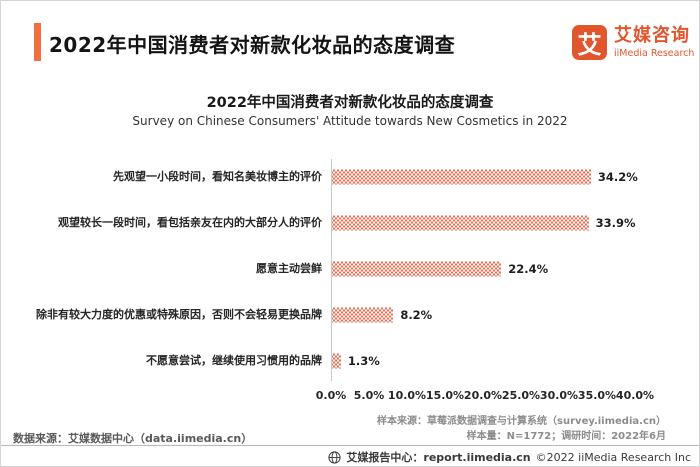 Image resolution: width=700 pixels, height=467 pixels. What do you see at coordinates (589, 42) in the screenshot?
I see `iimedia-logo-icon: 艾` at bounding box center [589, 42].